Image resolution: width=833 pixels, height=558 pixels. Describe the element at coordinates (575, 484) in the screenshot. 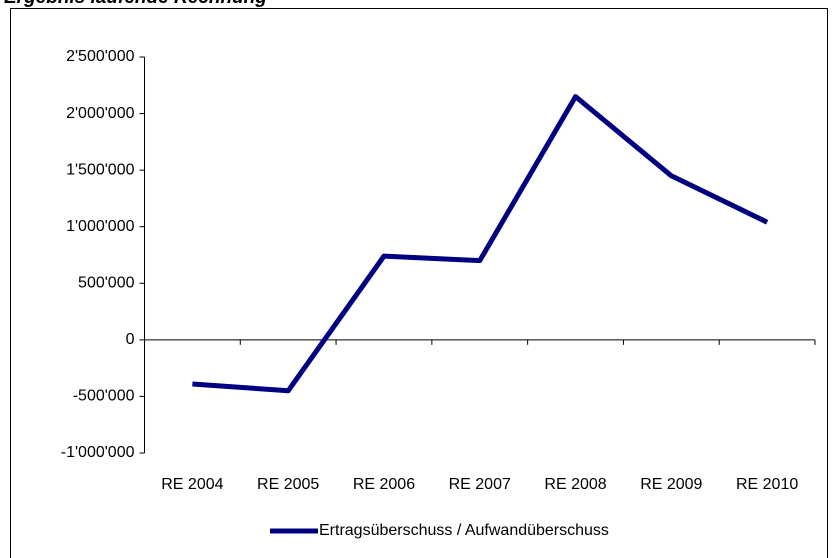

I see `x-tick-label: RE 2008` at that location.